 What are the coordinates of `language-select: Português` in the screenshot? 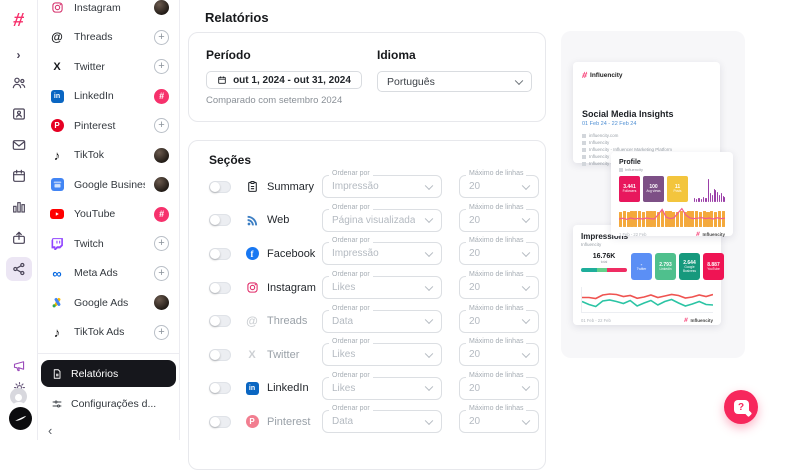 It's located at (454, 81).